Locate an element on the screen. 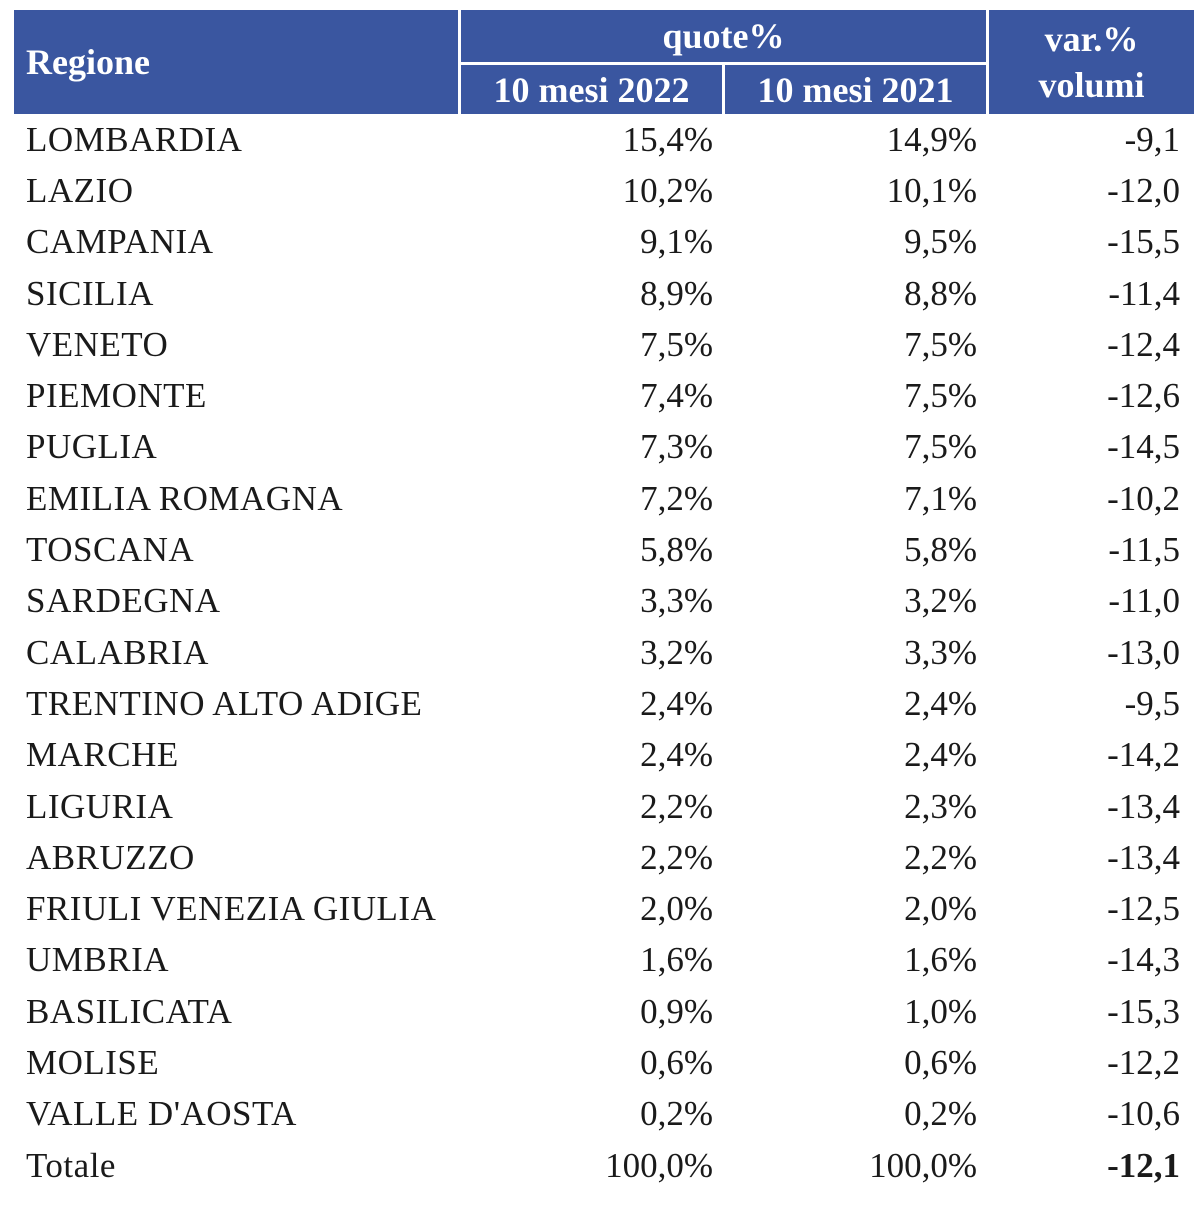 The image size is (1200, 1211). share-2021: 9,5% is located at coordinates (941, 242).